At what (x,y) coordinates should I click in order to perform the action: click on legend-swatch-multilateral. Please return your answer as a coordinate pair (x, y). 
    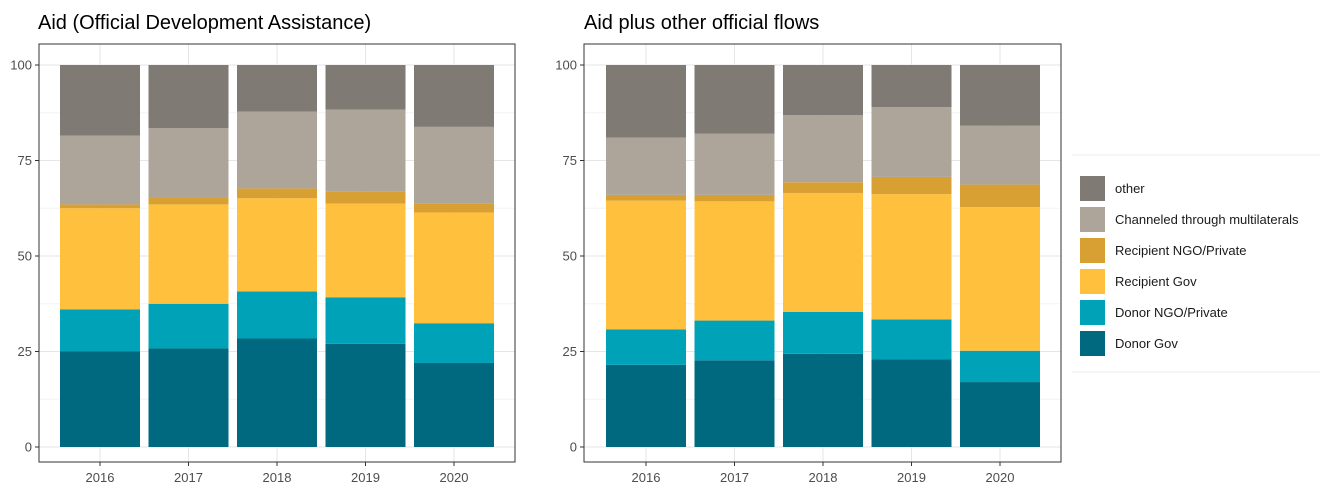
    Looking at the image, I should click on (1092, 219).